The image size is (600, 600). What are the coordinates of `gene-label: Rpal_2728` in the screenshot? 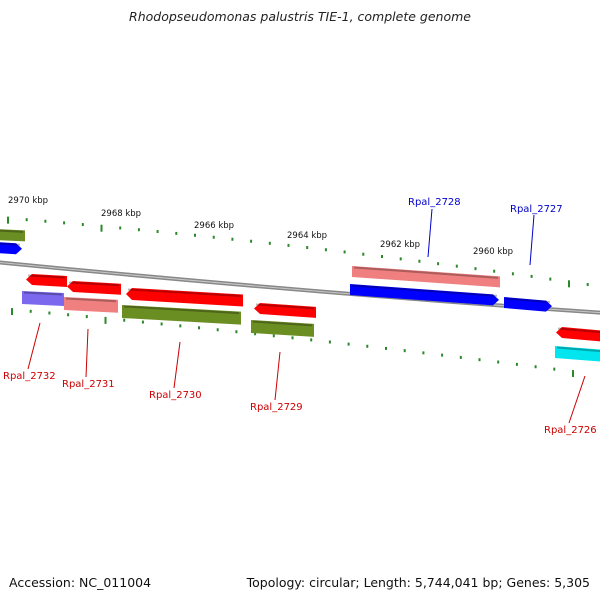 It's located at (434, 202).